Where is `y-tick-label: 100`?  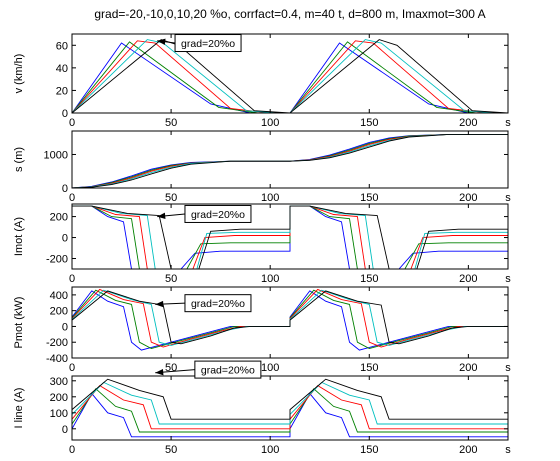 y-tick-label: 100 is located at coordinates (59, 414).